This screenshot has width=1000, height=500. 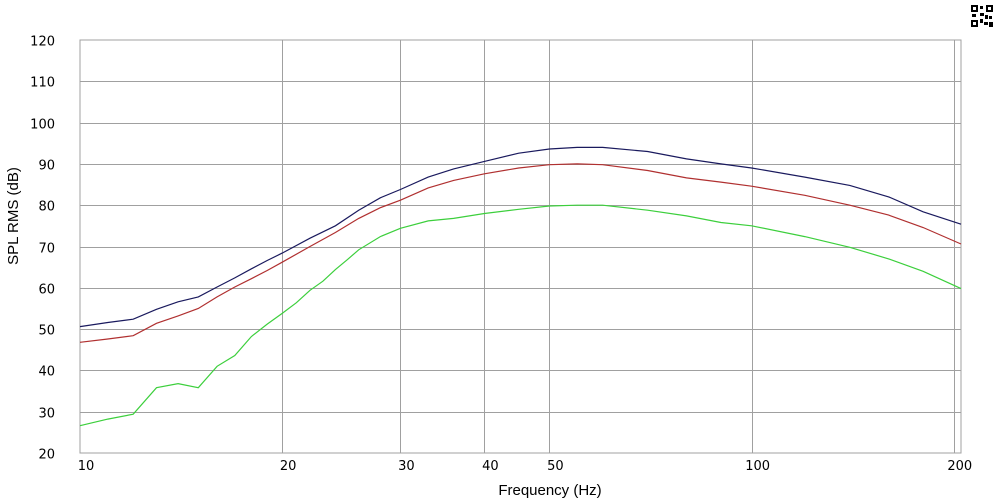 What do you see at coordinates (46, 166) in the screenshot?
I see `y-tick-label: 90` at bounding box center [46, 166].